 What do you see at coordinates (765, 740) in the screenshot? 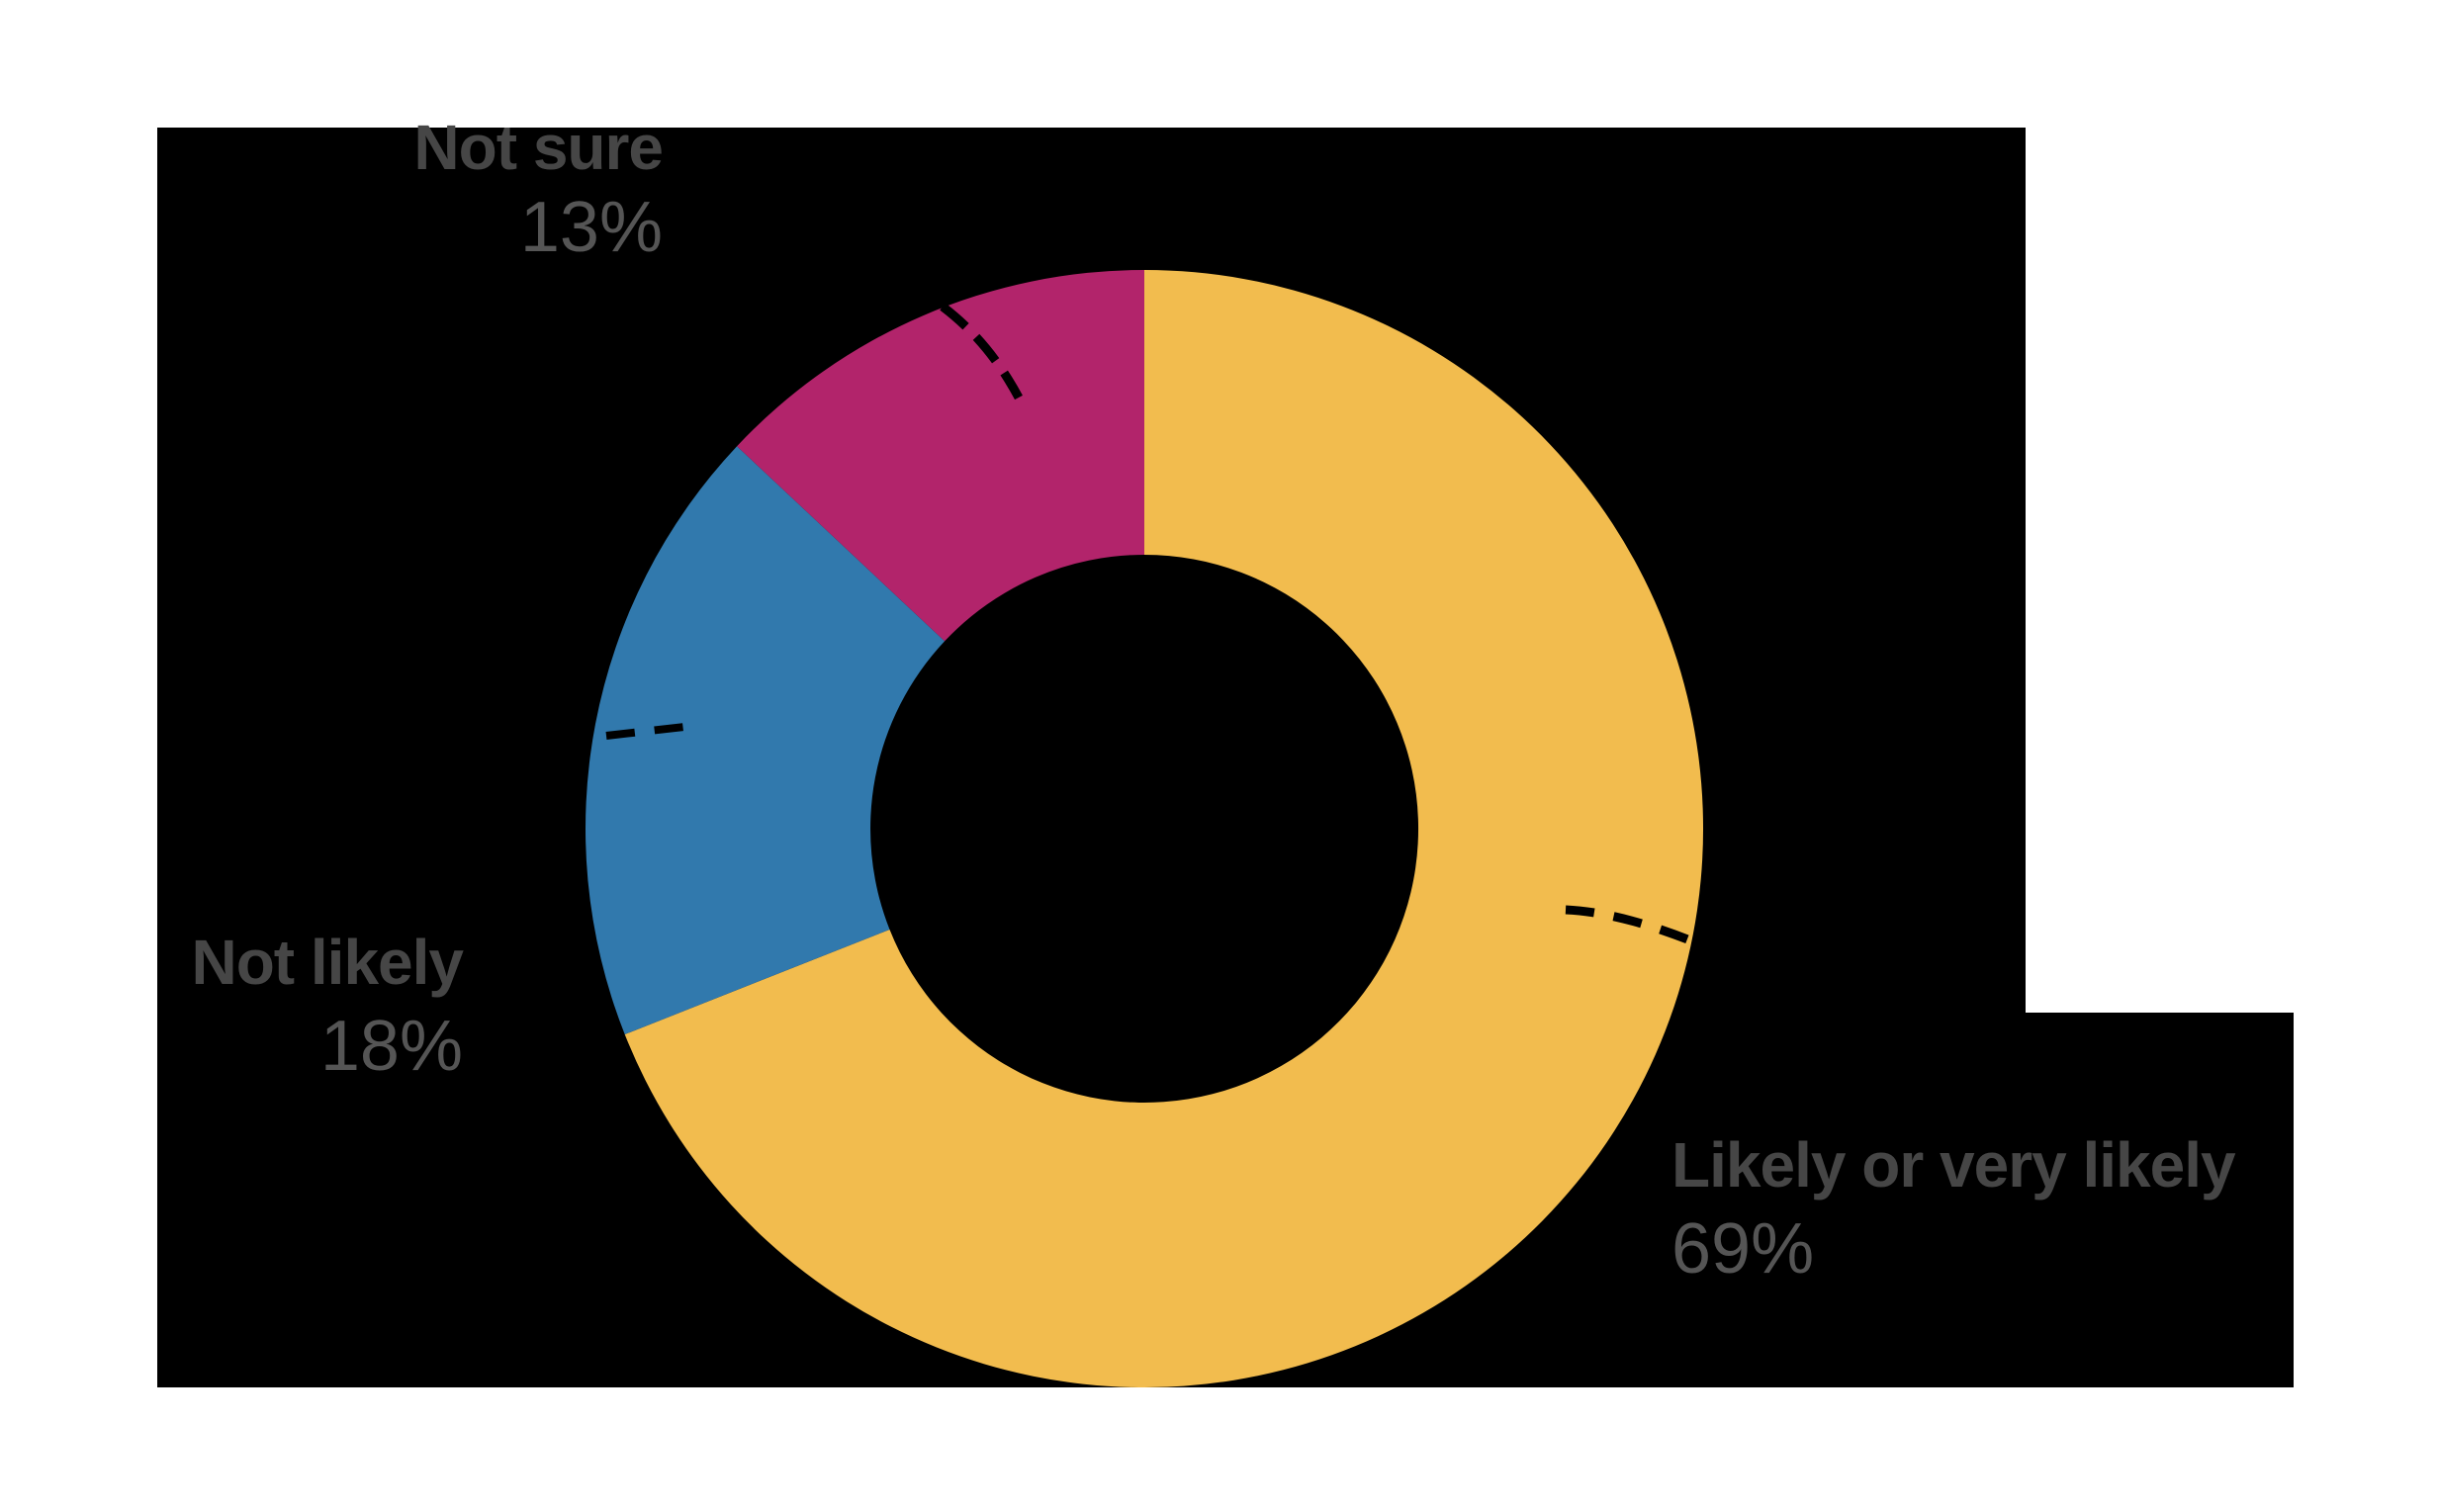
I see `slice-not-likely` at bounding box center [765, 740].